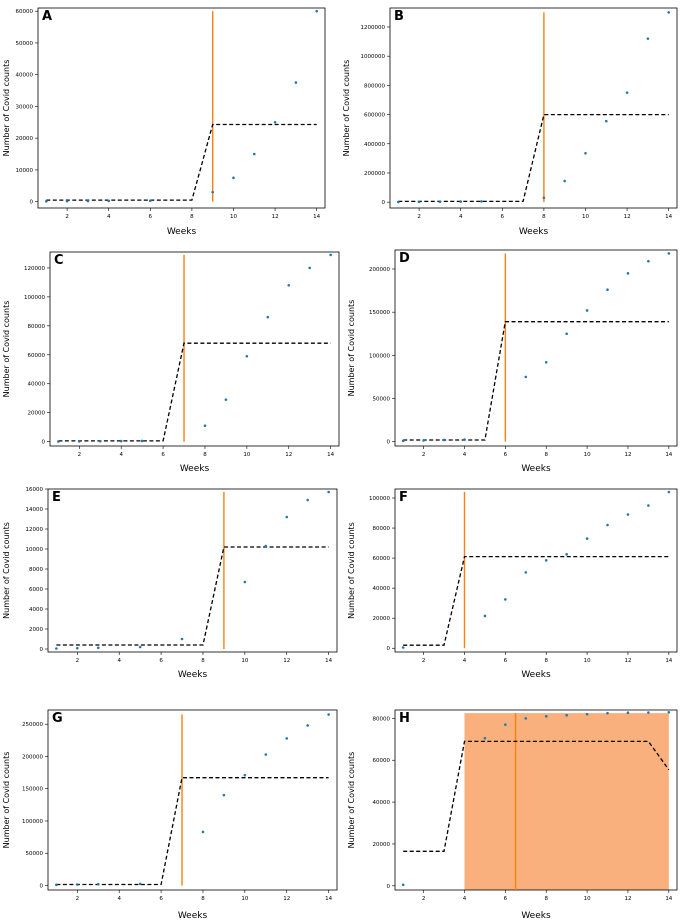 This screenshot has height=922, width=685. Describe the element at coordinates (389, 443) in the screenshot. I see `y-tick-label-d: 0` at that location.